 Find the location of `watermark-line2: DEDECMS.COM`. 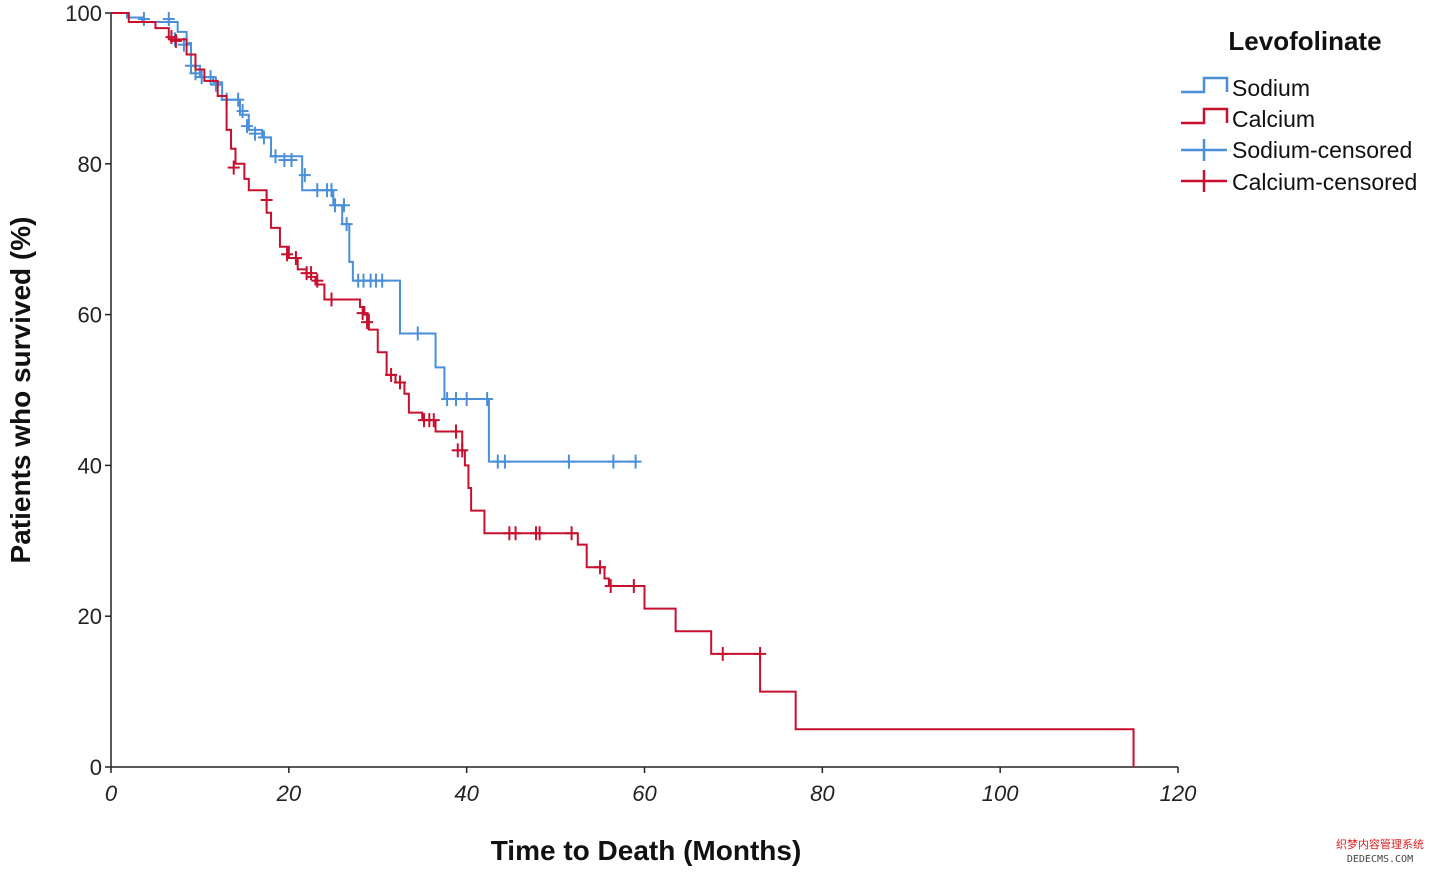

watermark-line2: DEDECMS.COM is located at coordinates (1380, 859).